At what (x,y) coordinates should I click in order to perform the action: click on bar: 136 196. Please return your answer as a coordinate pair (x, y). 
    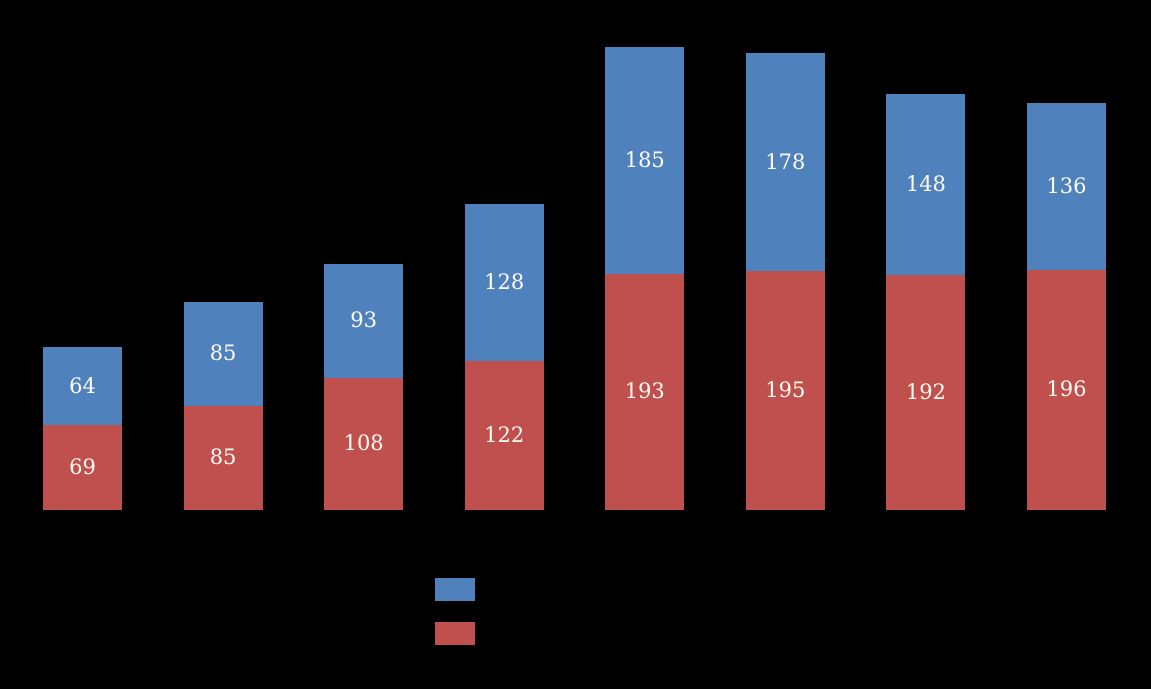
    Looking at the image, I should click on (1066, 306).